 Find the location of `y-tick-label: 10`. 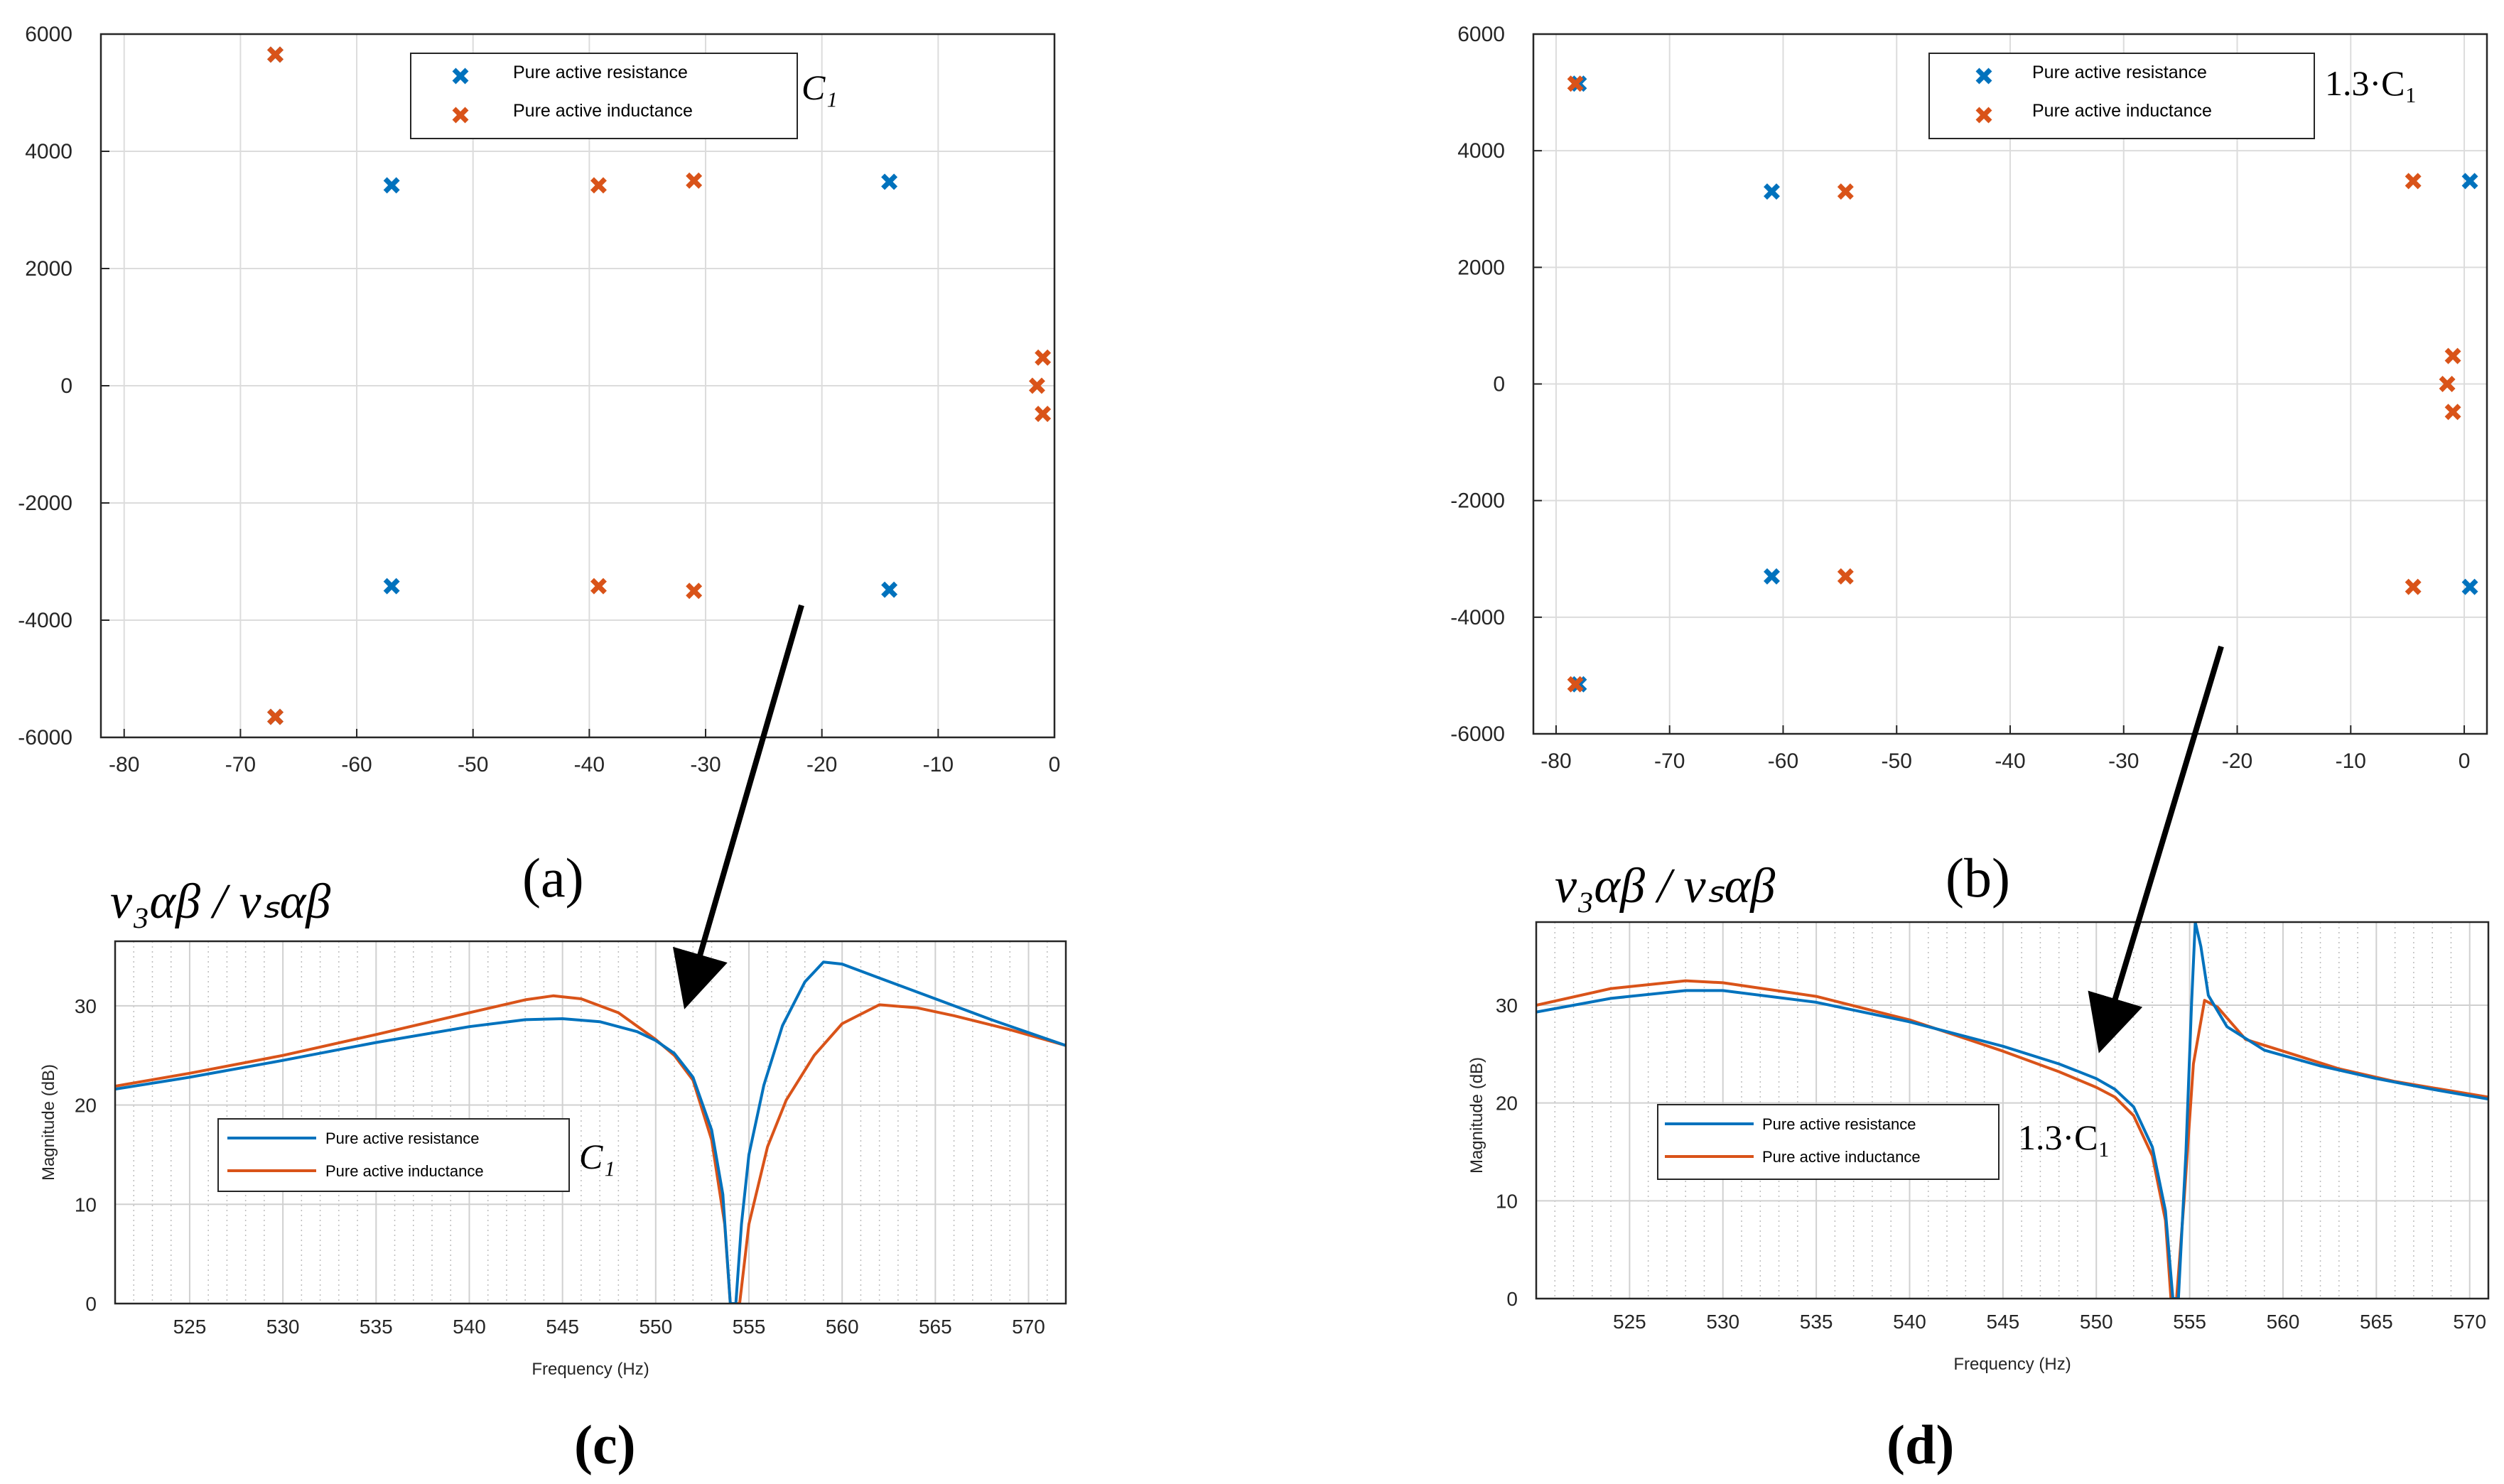

y-tick-label: 10 is located at coordinates (1507, 1201).